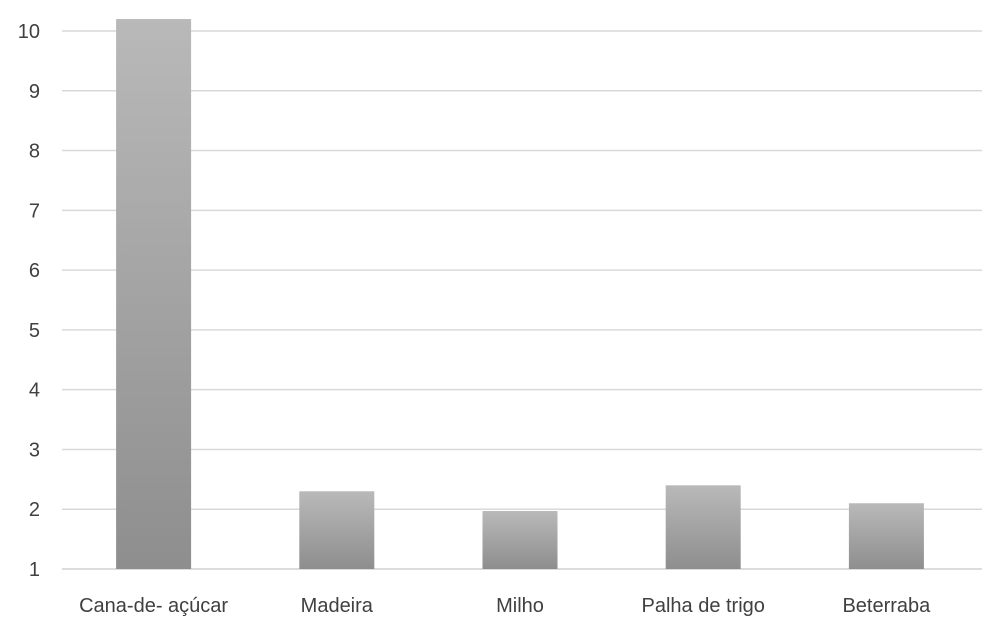  I want to click on y-tick-label: 10, so click(29, 32).